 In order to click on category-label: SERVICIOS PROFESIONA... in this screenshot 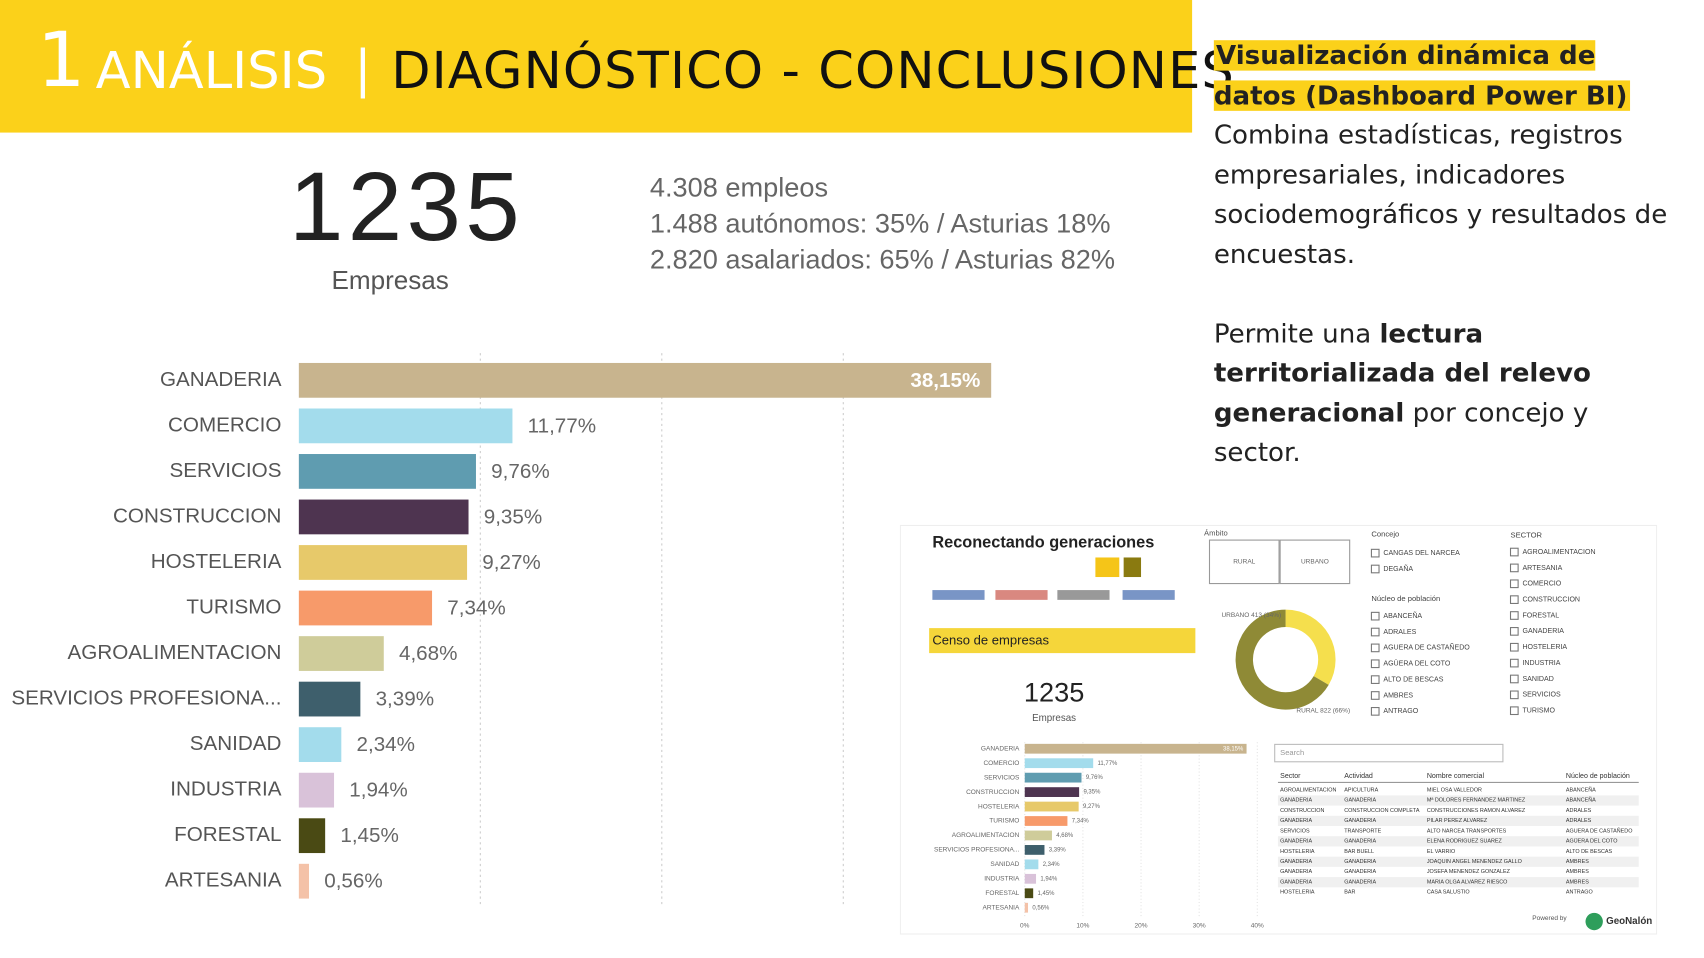, I will do `click(977, 850)`.